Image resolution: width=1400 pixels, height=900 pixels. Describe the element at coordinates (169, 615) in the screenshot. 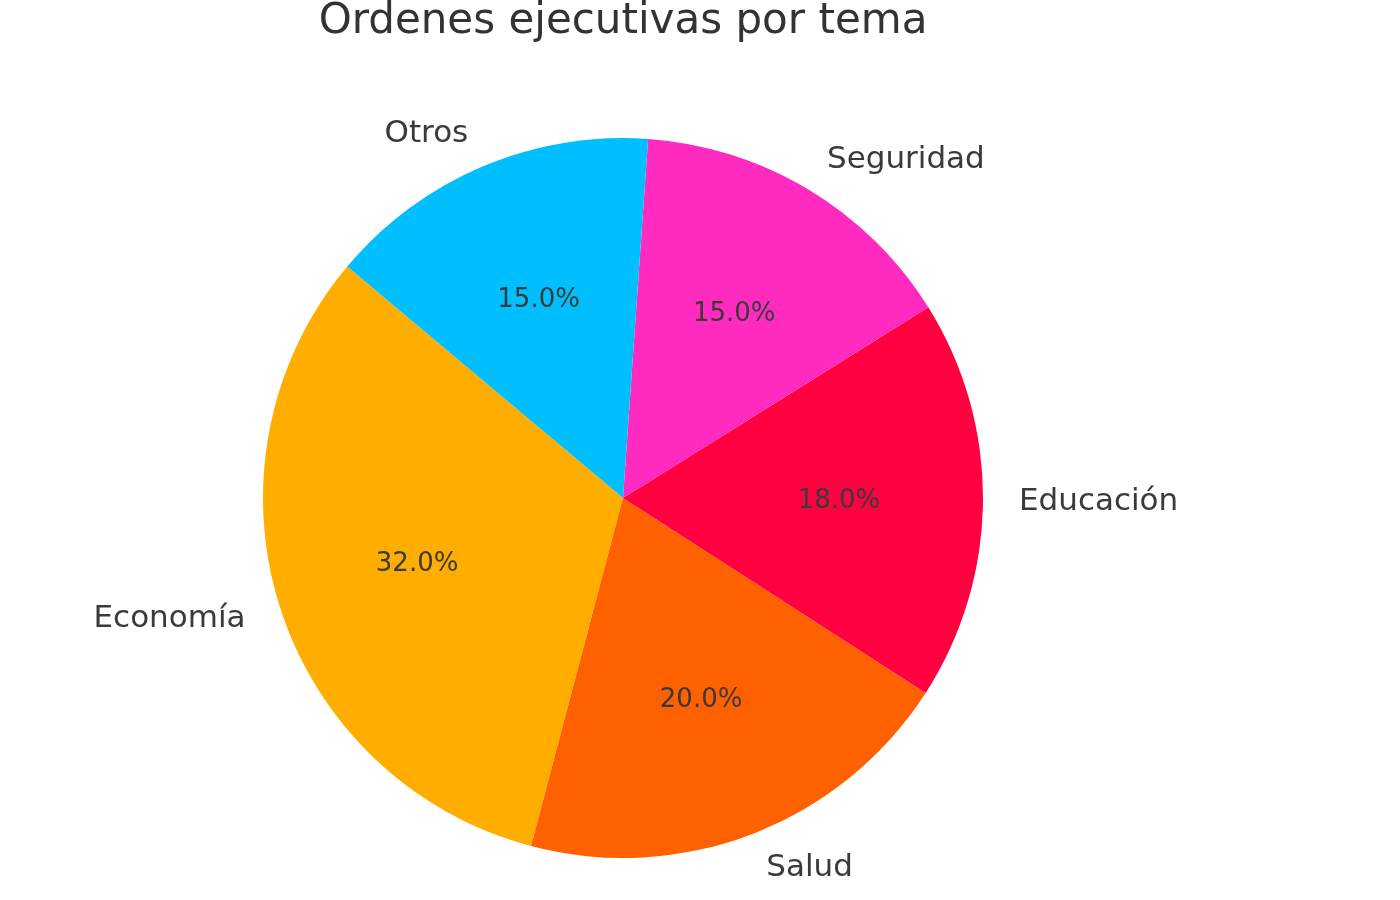

I see `slice-label: Economía` at that location.